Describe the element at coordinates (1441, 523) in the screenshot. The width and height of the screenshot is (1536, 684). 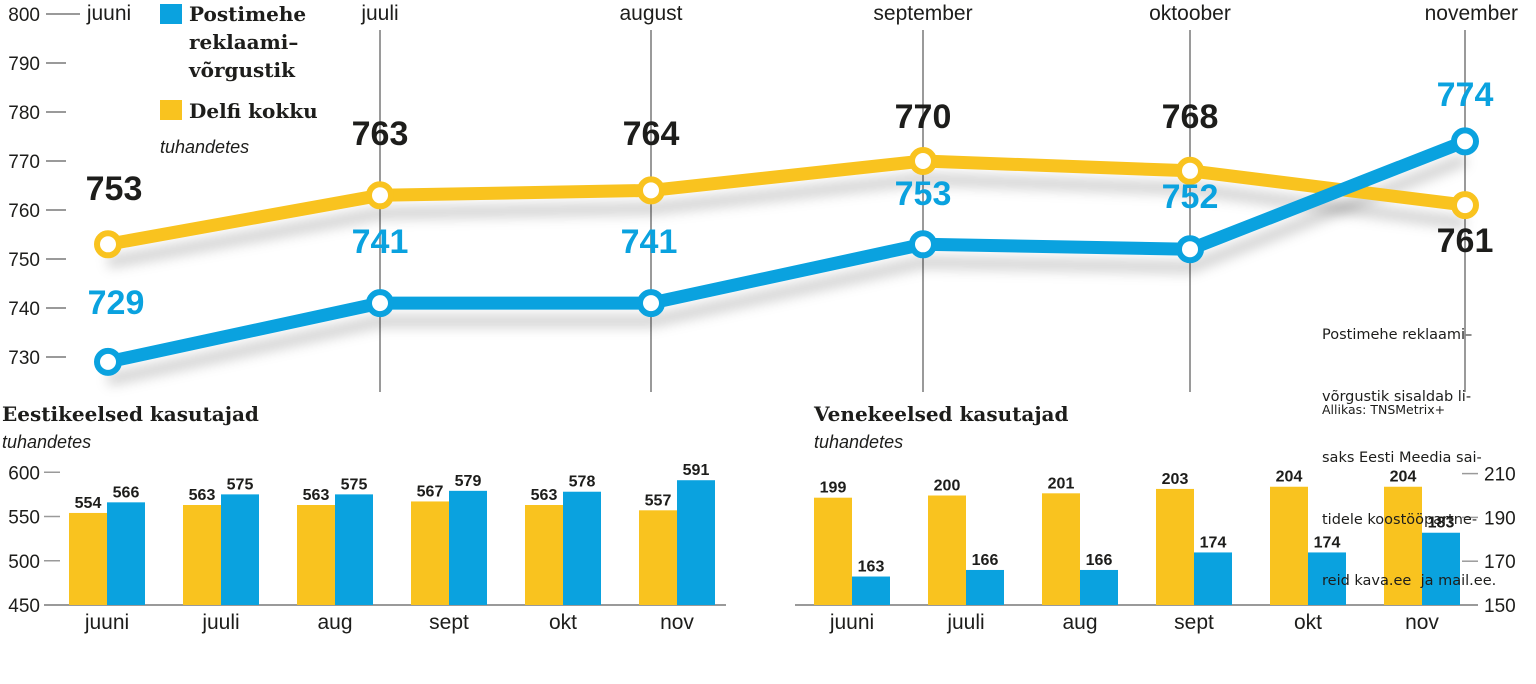
I see `bar-label-postimees: 183` at that location.